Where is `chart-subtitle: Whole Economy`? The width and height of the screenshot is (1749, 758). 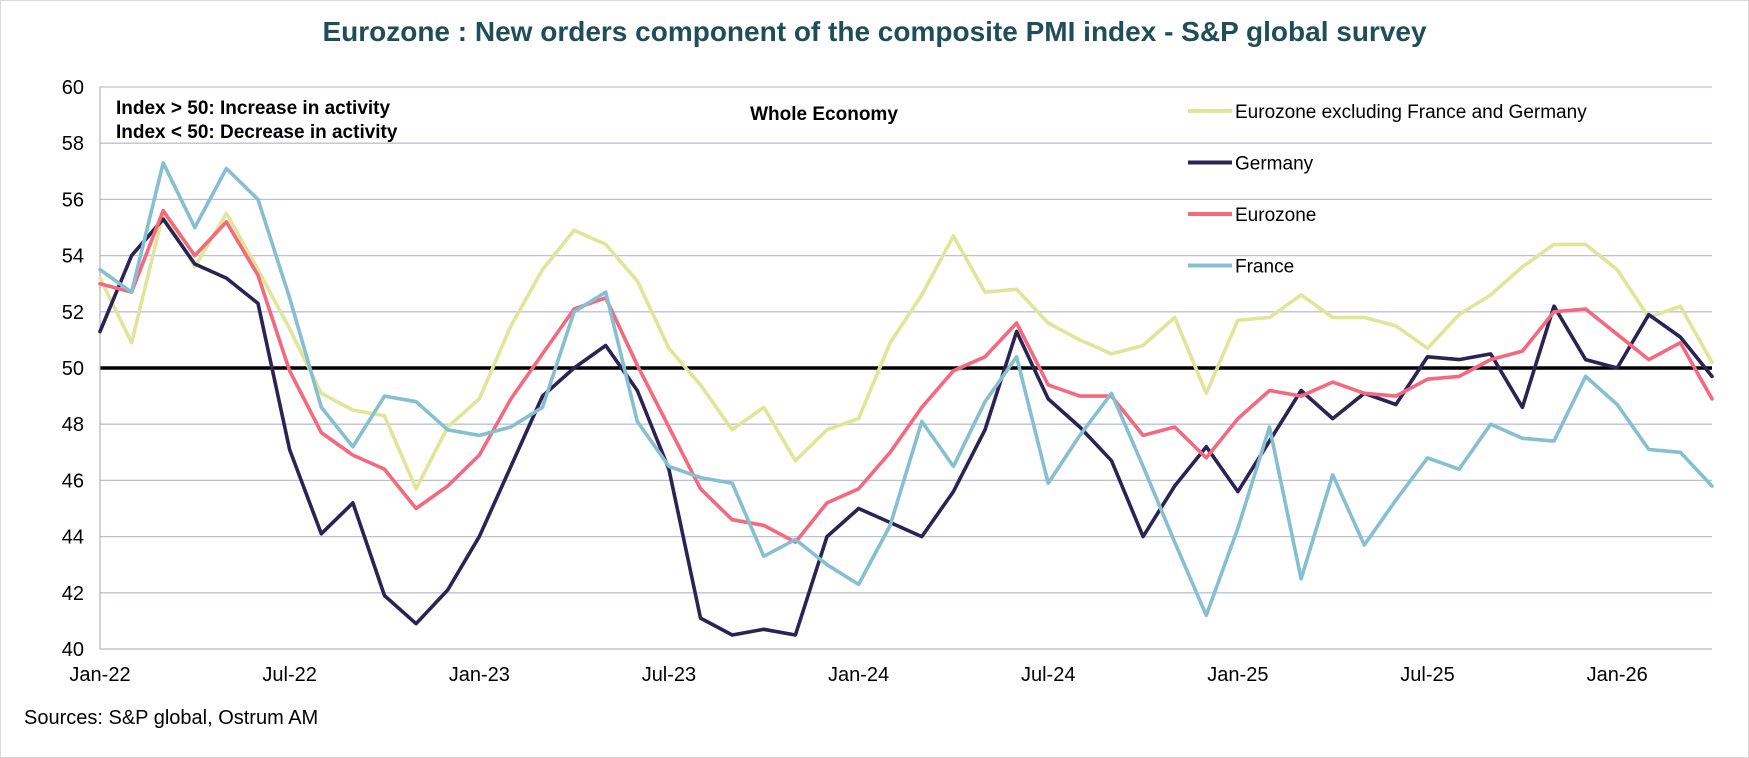
chart-subtitle: Whole Economy is located at coordinates (824, 114).